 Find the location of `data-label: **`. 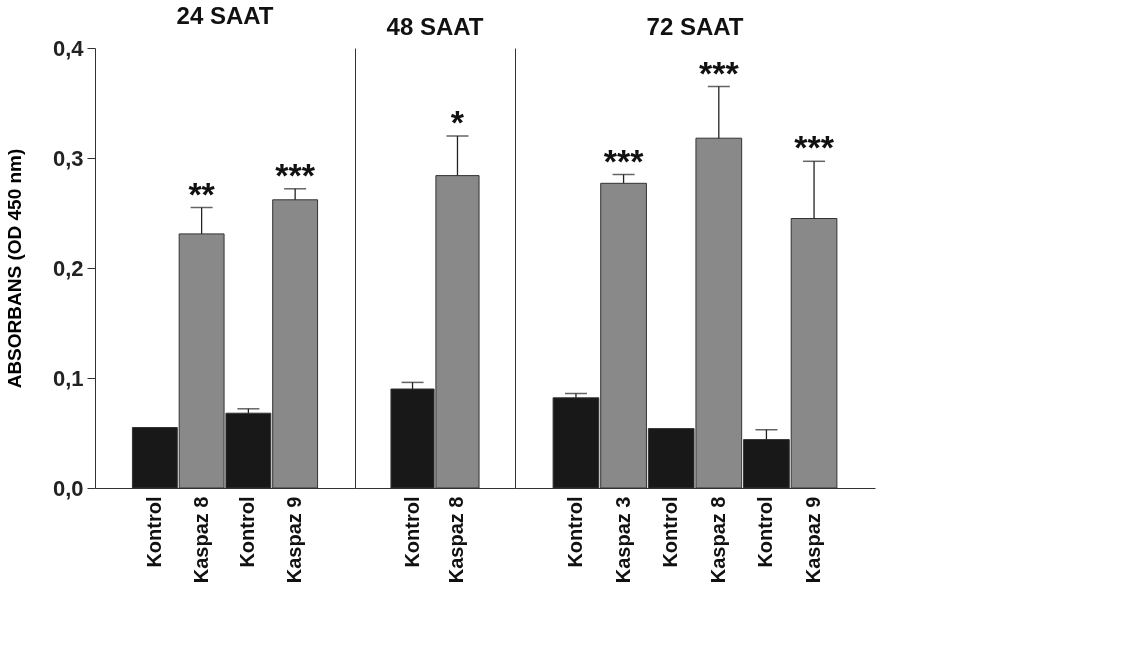

data-label: ** is located at coordinates (202, 193).